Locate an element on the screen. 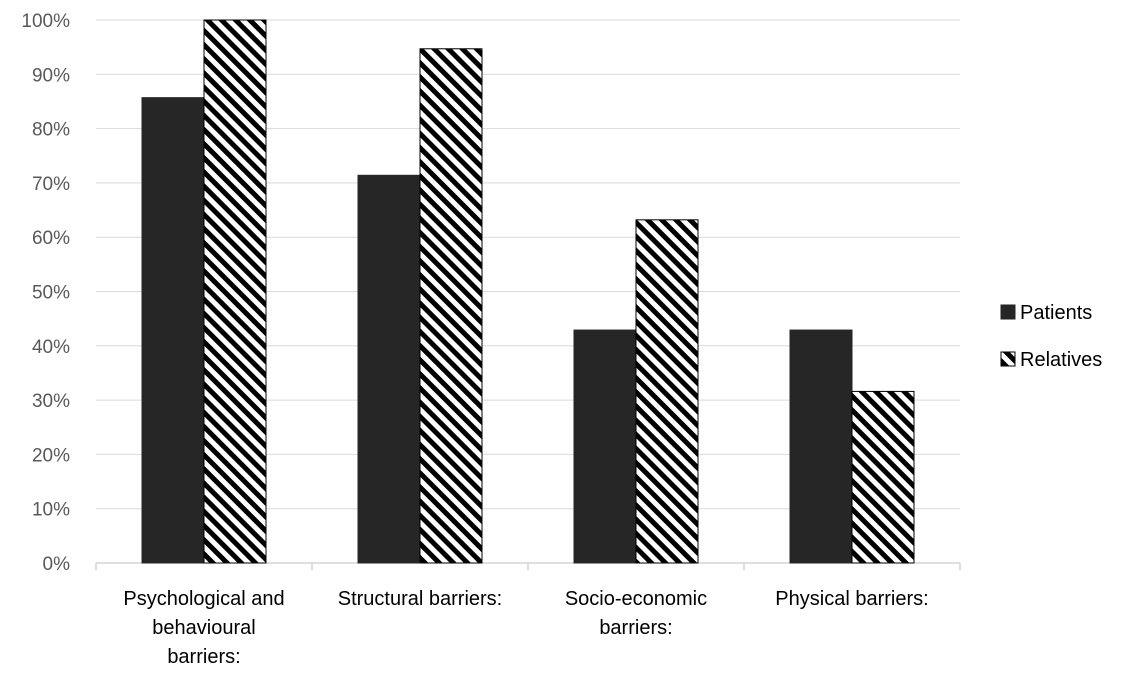 This screenshot has width=1127, height=679. y-tick-label: 70% is located at coordinates (51, 184).